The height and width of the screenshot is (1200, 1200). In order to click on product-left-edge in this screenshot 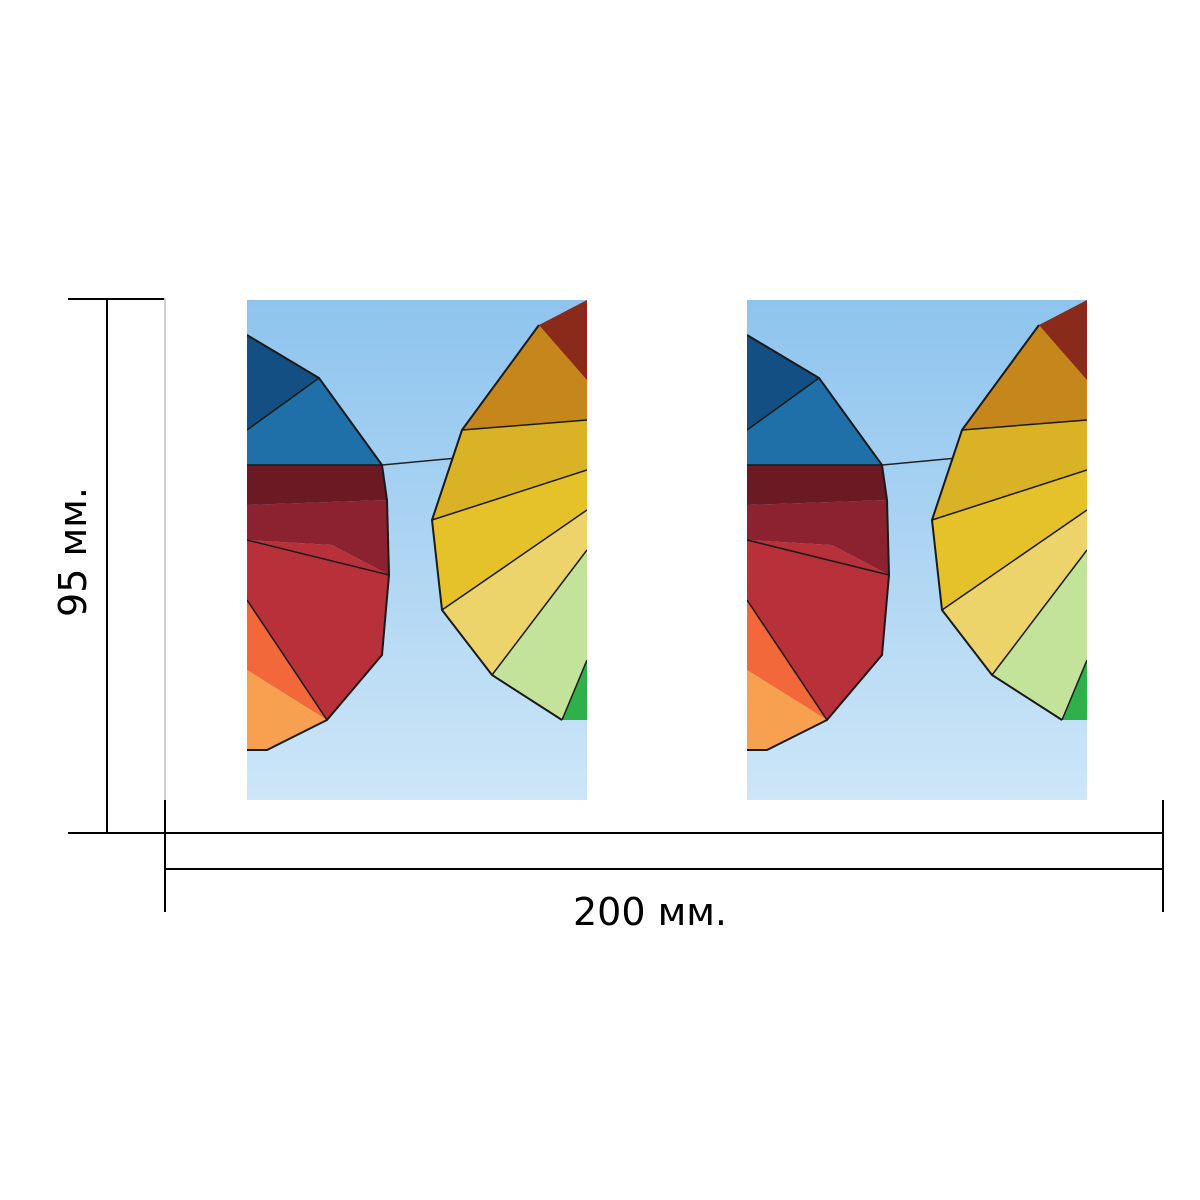, I will do `click(165, 566)`.